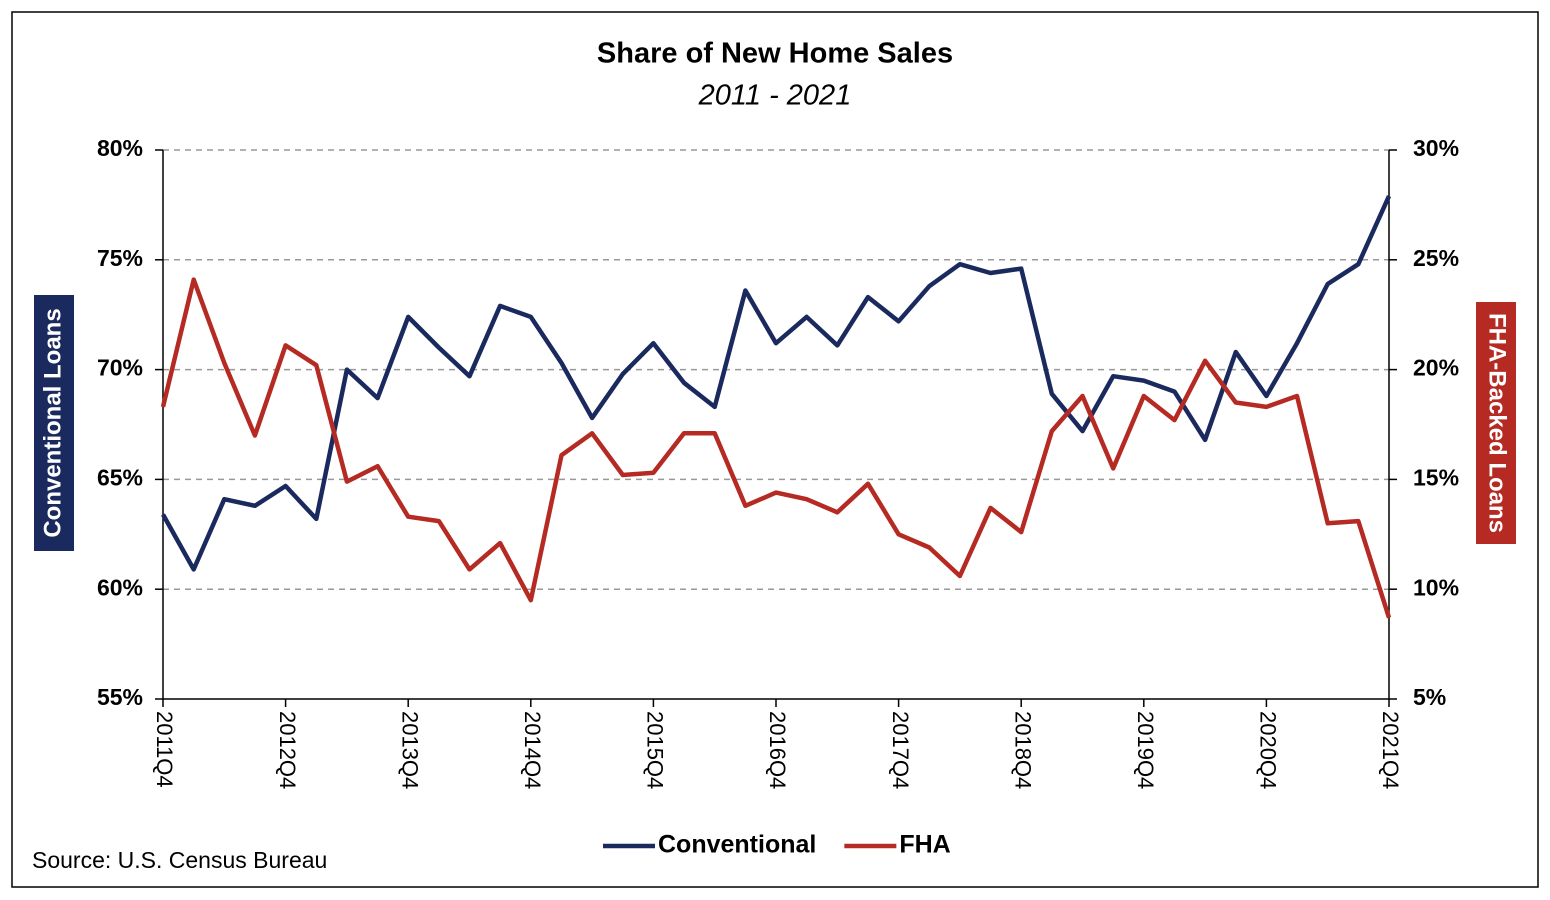 The height and width of the screenshot is (900, 1550). What do you see at coordinates (120, 148) in the screenshot?
I see `y-tick-label: 80%` at bounding box center [120, 148].